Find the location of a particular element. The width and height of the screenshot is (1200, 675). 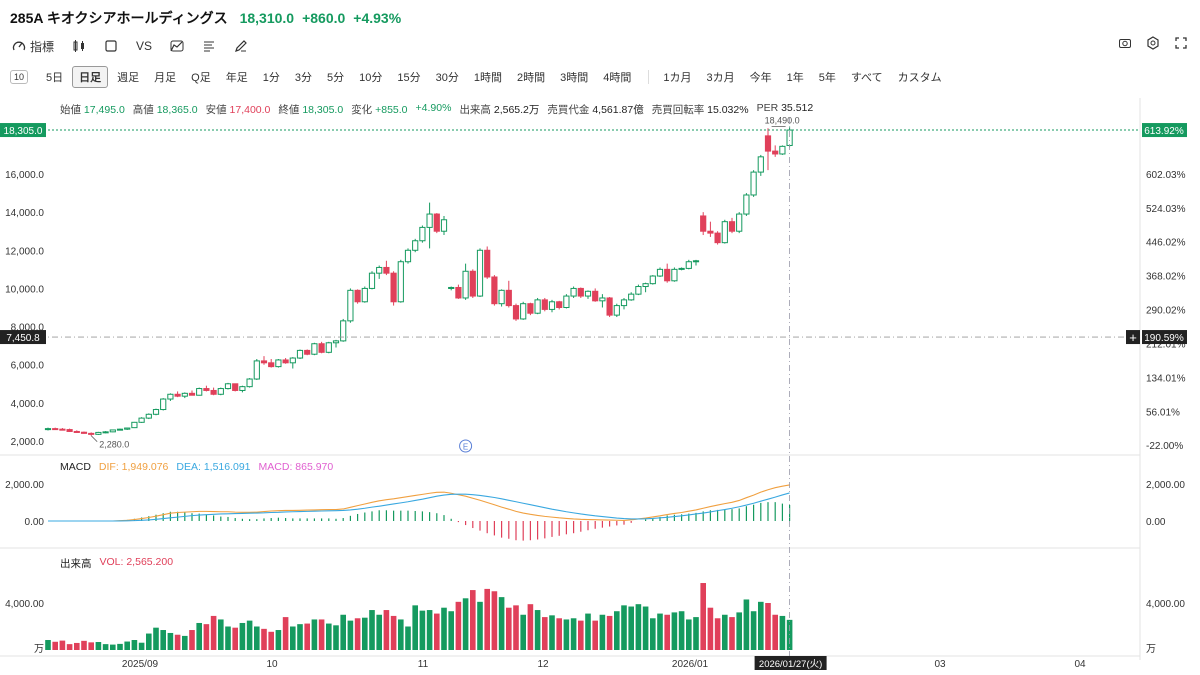

tab-range: 5年 is located at coordinates (827, 78).